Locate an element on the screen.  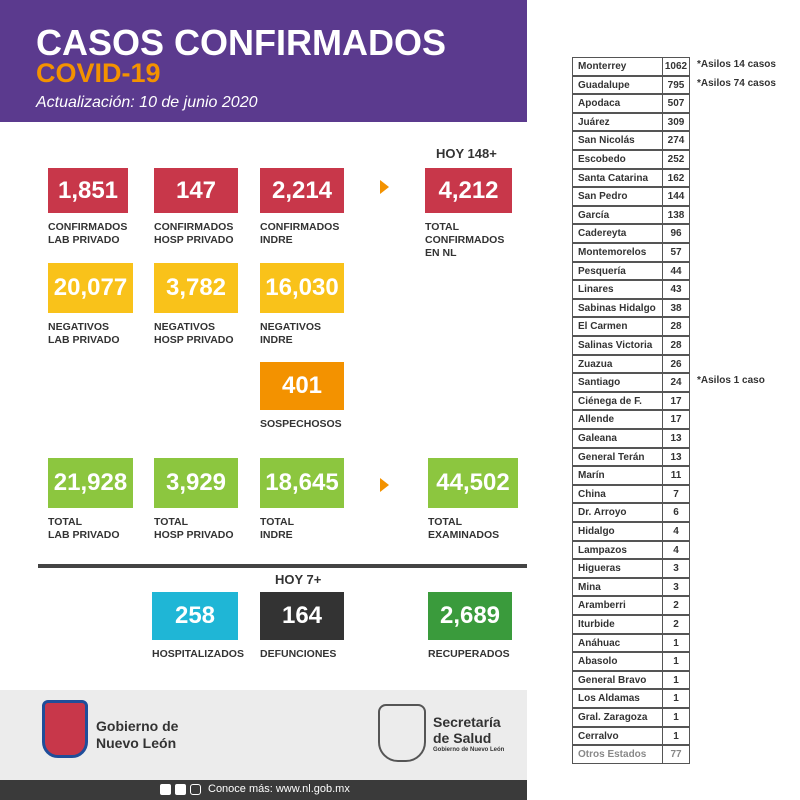
municipio-cell: Escobedo is located at coordinates (617, 159).